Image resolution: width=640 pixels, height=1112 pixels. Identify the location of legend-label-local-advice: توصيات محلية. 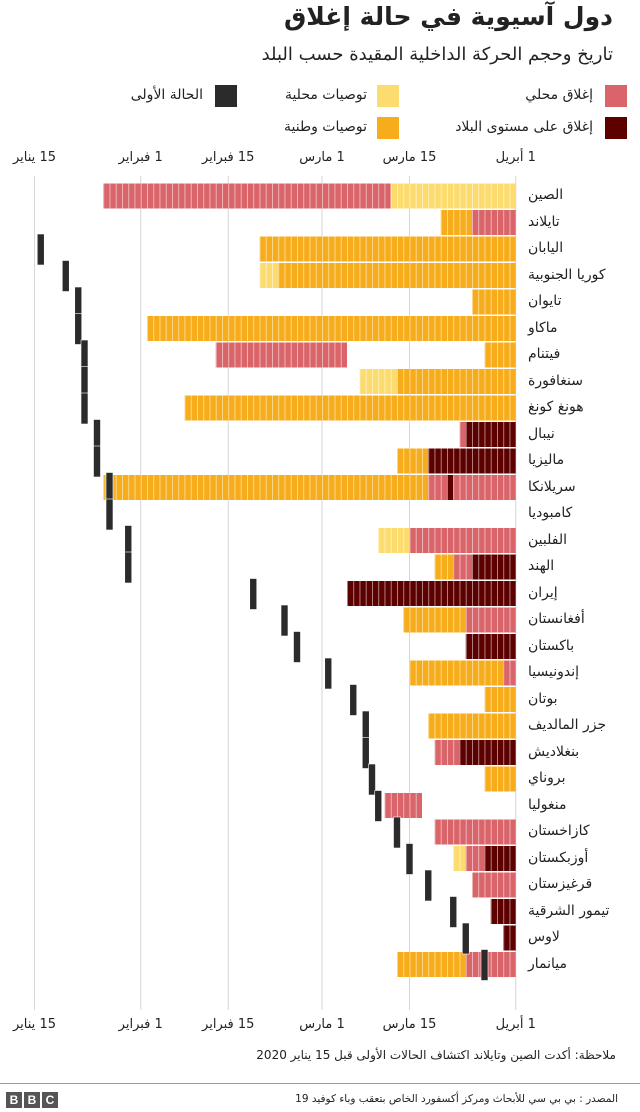
(325, 95).